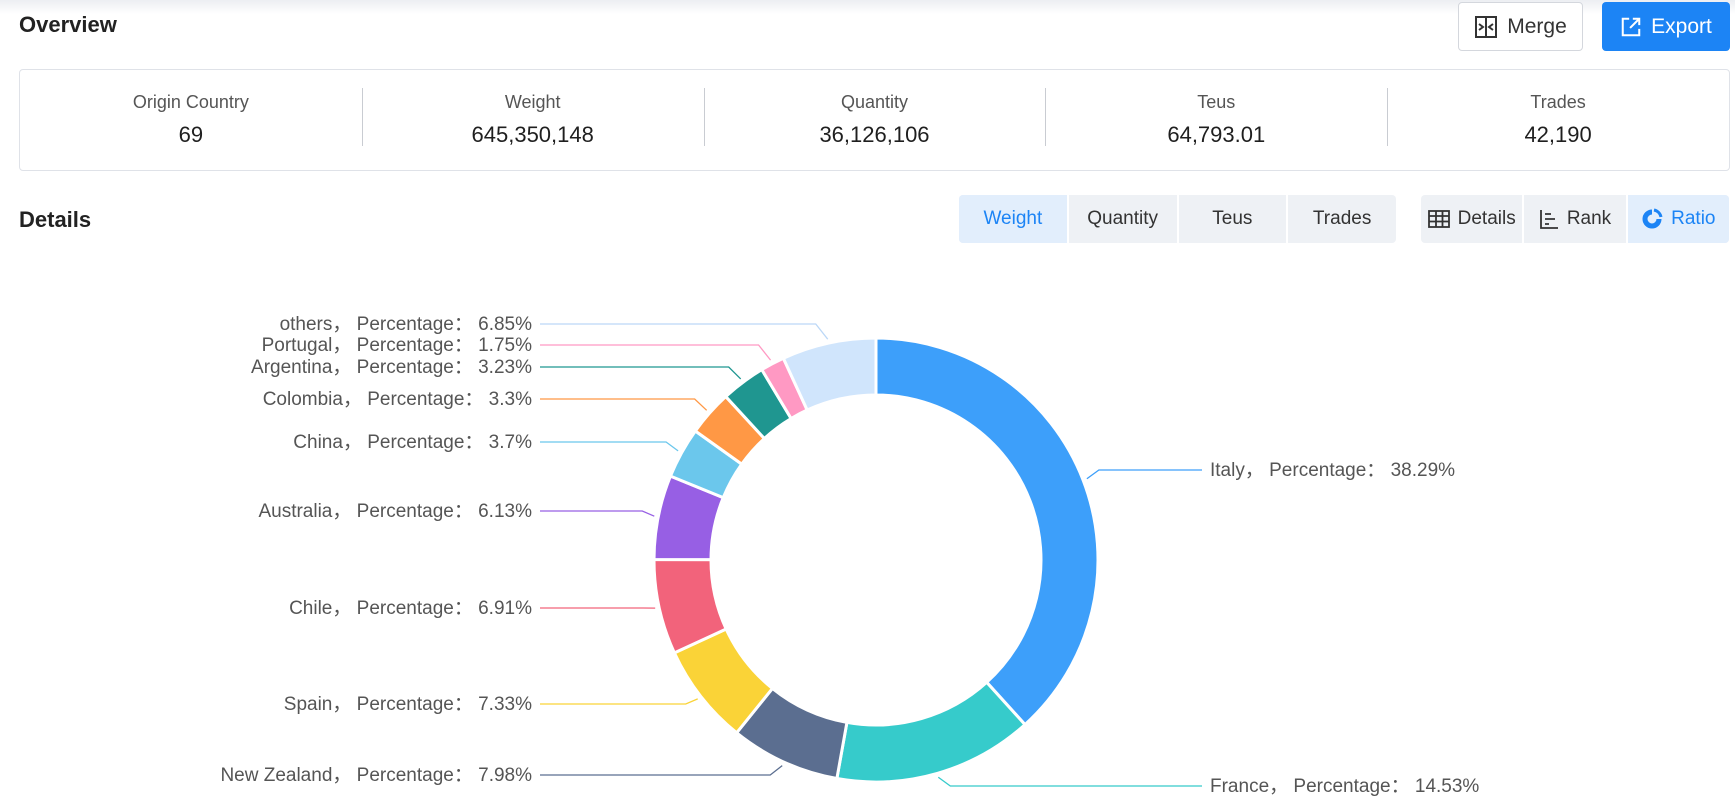 Image resolution: width=1735 pixels, height=806 pixels. I want to click on view-tab-label: Details, so click(1486, 218).